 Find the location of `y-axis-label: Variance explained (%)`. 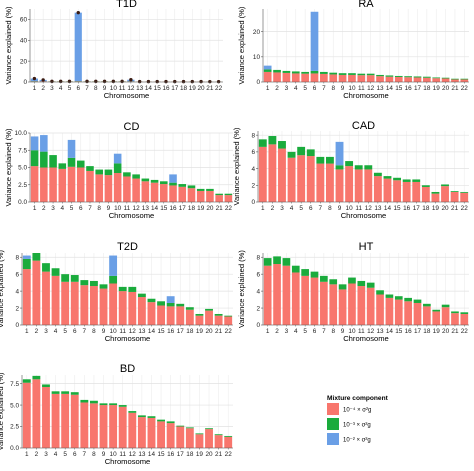

y-axis-label: Variance explained (%) is located at coordinates (241, 45).